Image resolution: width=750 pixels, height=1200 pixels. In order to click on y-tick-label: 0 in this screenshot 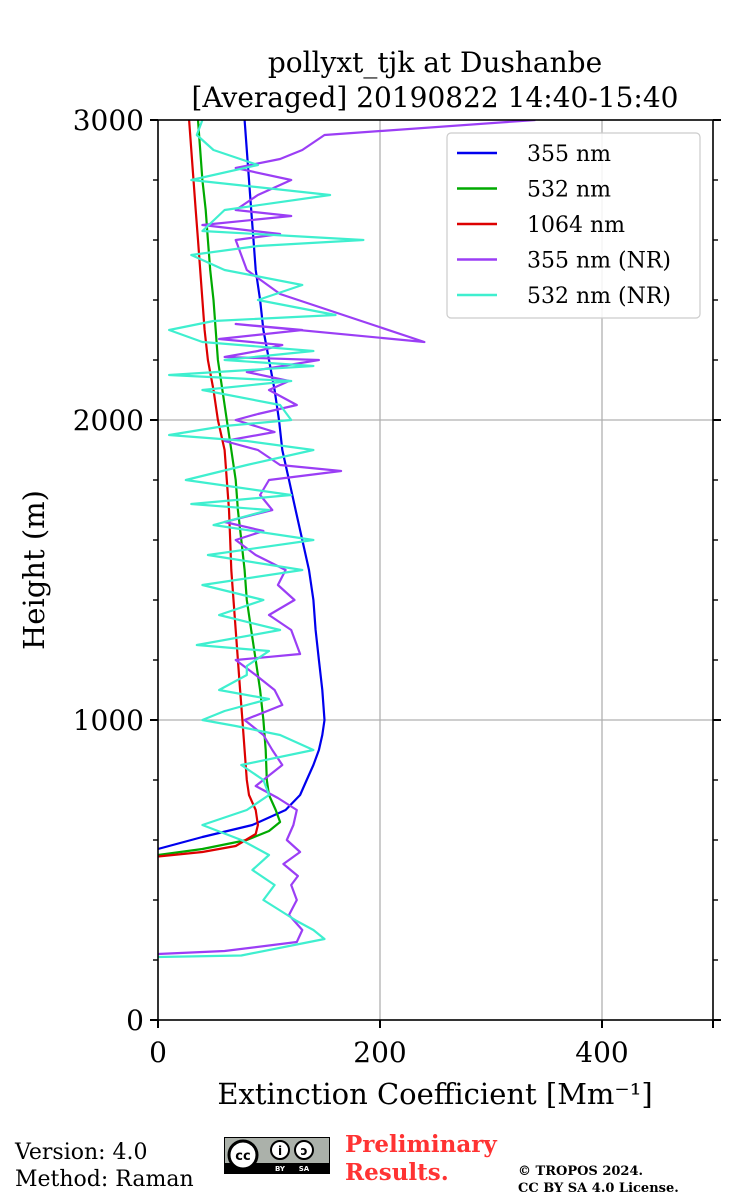, I will do `click(135, 1020)`.